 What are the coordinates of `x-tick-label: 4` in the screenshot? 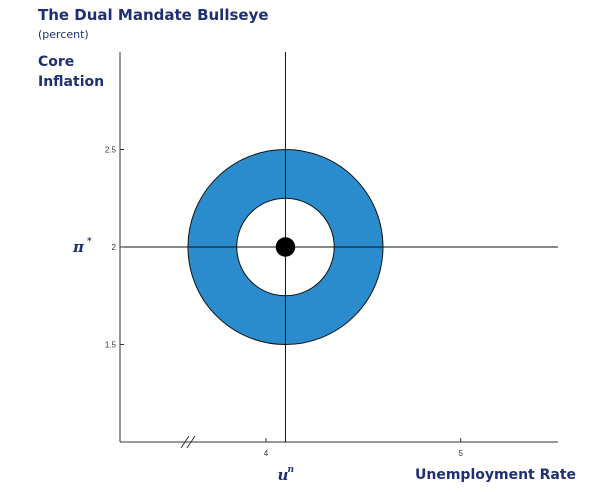 It's located at (266, 453).